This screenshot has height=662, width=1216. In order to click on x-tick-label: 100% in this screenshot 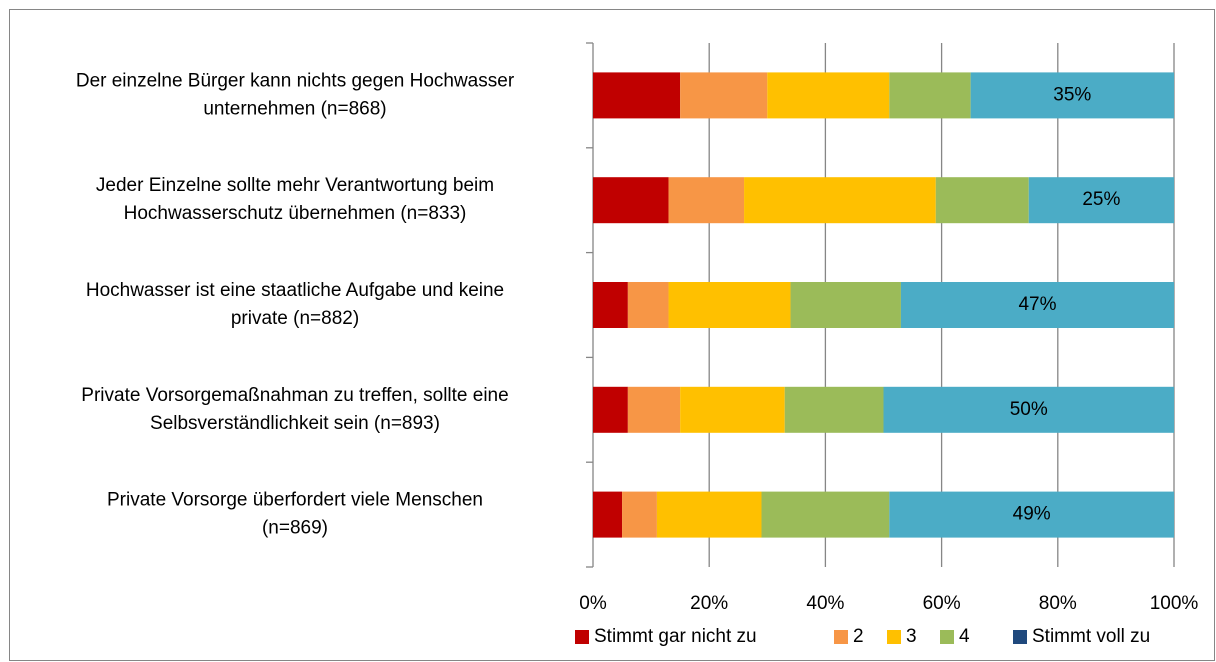, I will do `click(1174, 603)`.